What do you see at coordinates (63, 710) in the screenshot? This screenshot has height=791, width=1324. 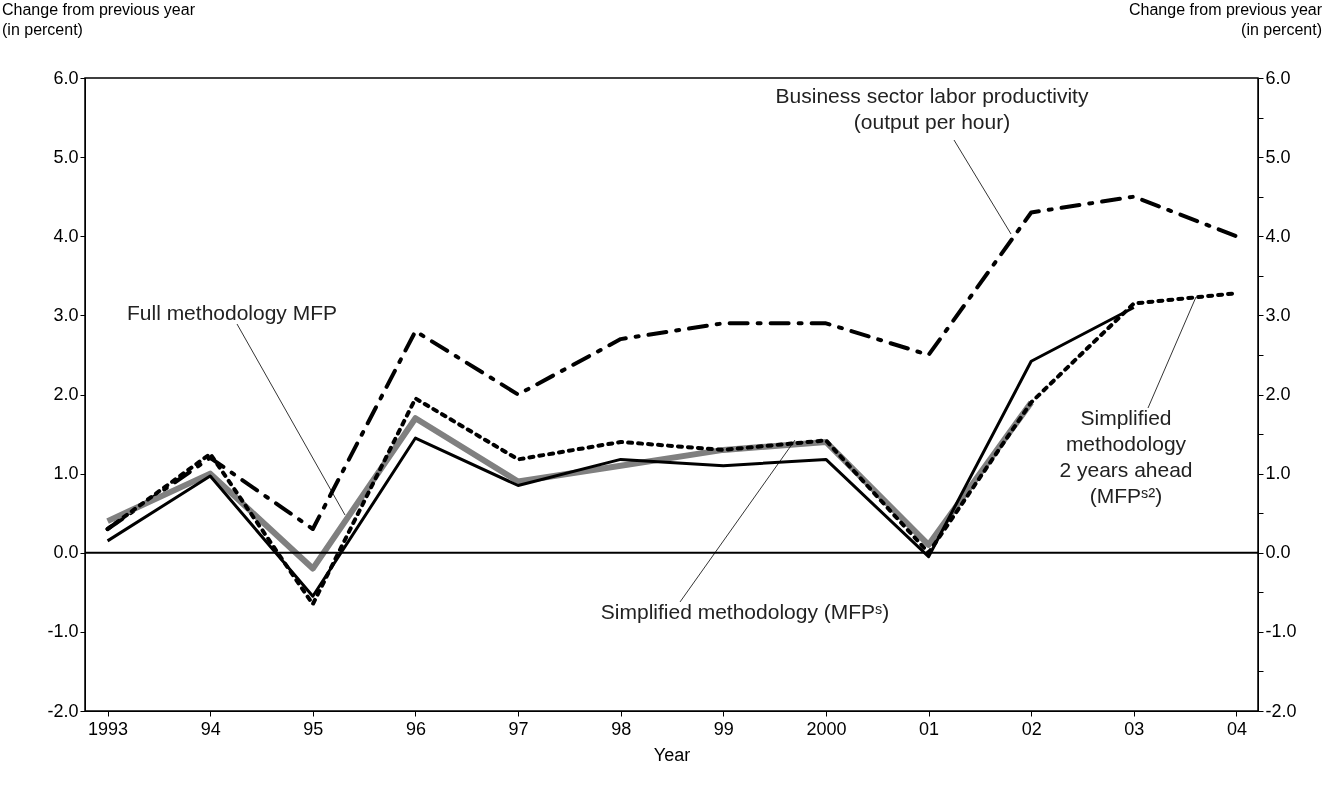 I see `y-tick-label: -2.0` at bounding box center [63, 710].